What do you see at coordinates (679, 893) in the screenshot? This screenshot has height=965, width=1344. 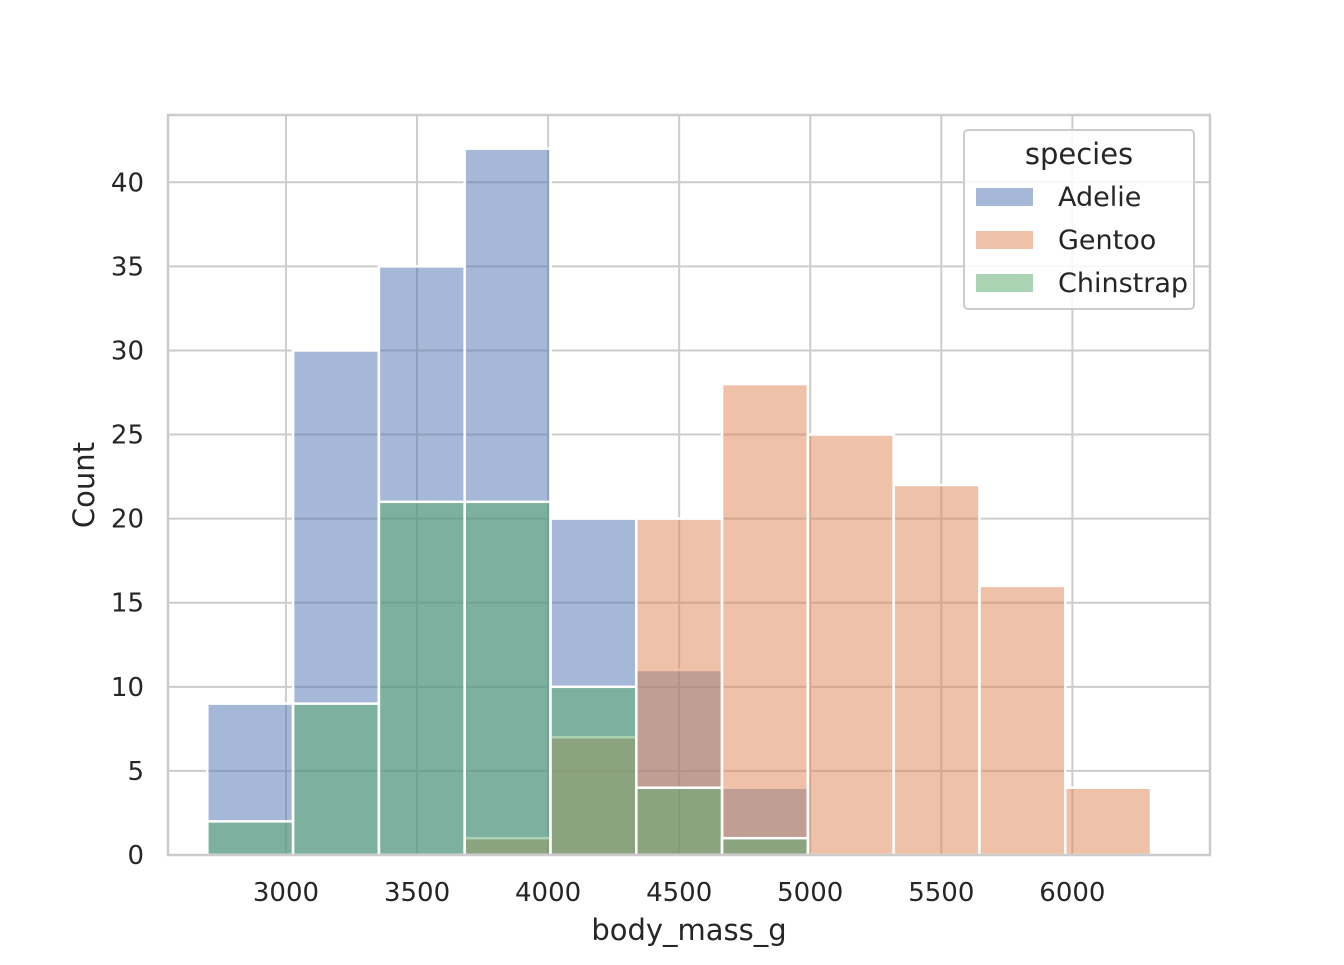 I see `x-tick-label: 4500` at bounding box center [679, 893].